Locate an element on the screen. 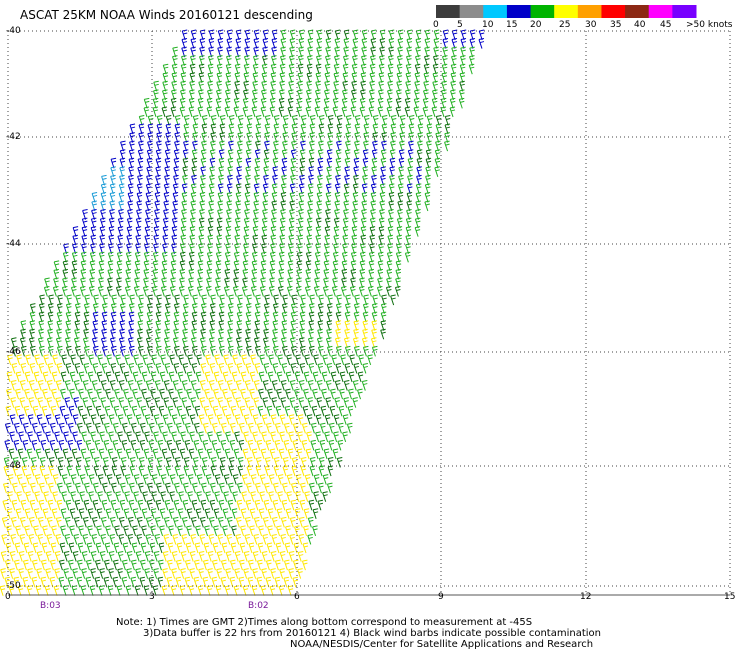 This screenshot has width=740, height=650. legend-tick-label: 20 is located at coordinates (535, 25).